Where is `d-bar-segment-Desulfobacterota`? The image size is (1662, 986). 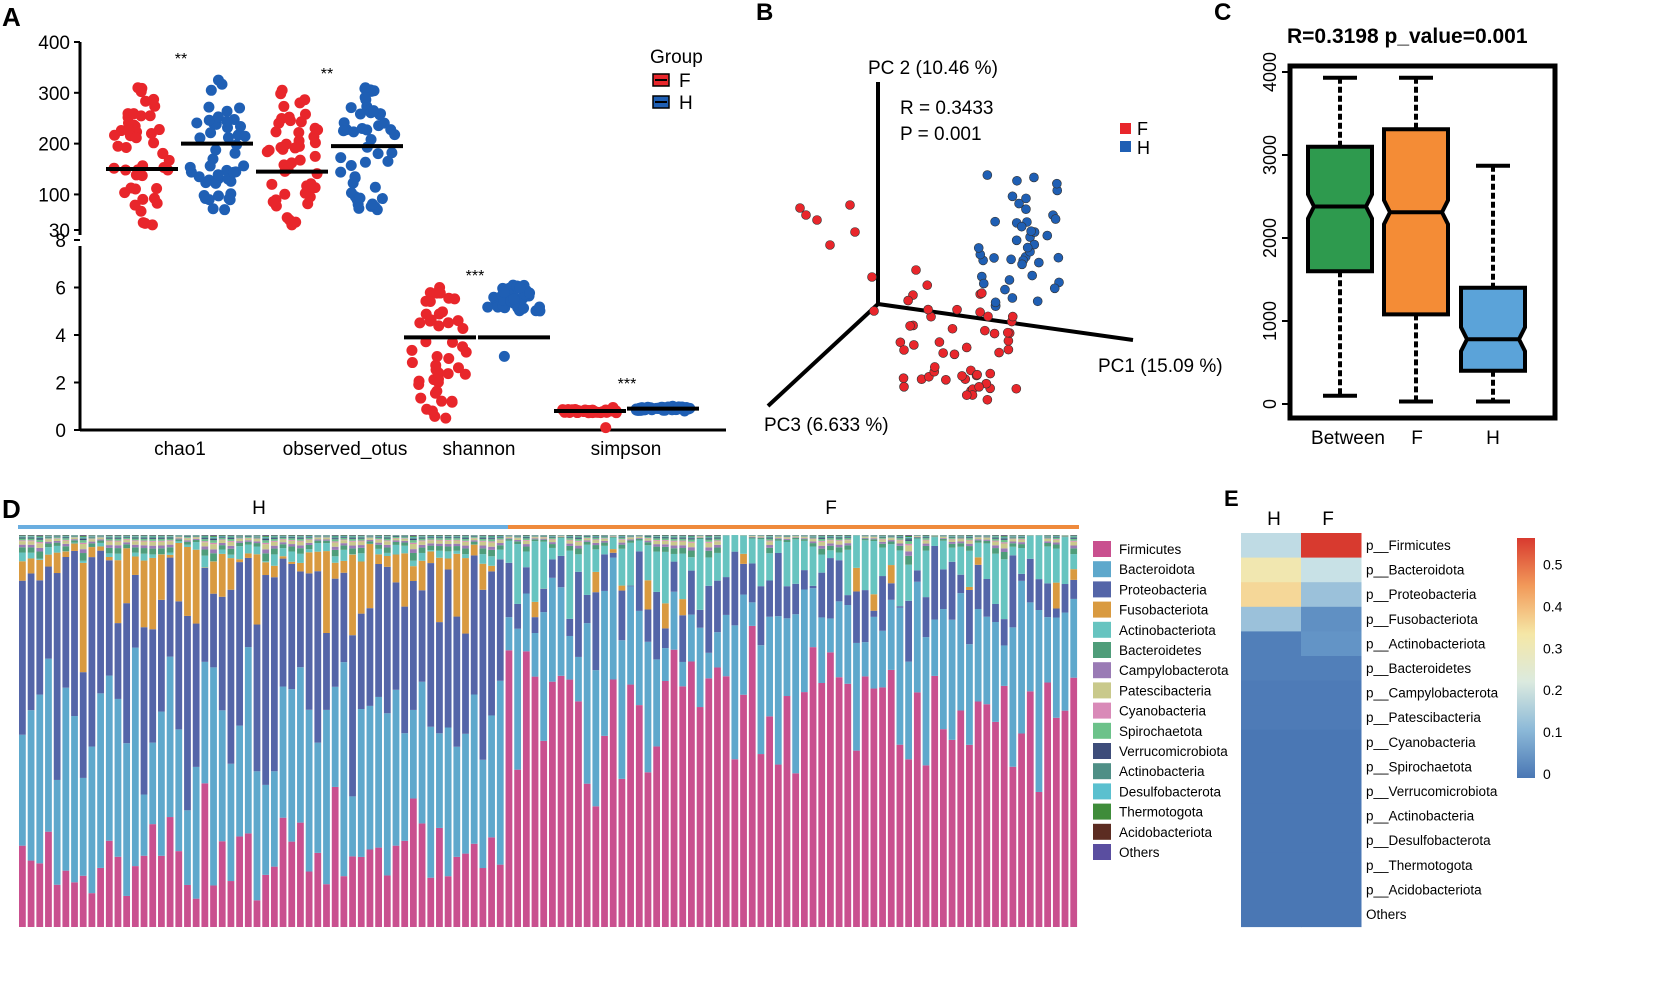
d-bar-segment-Desulfobacterota is located at coordinates (335, 537).